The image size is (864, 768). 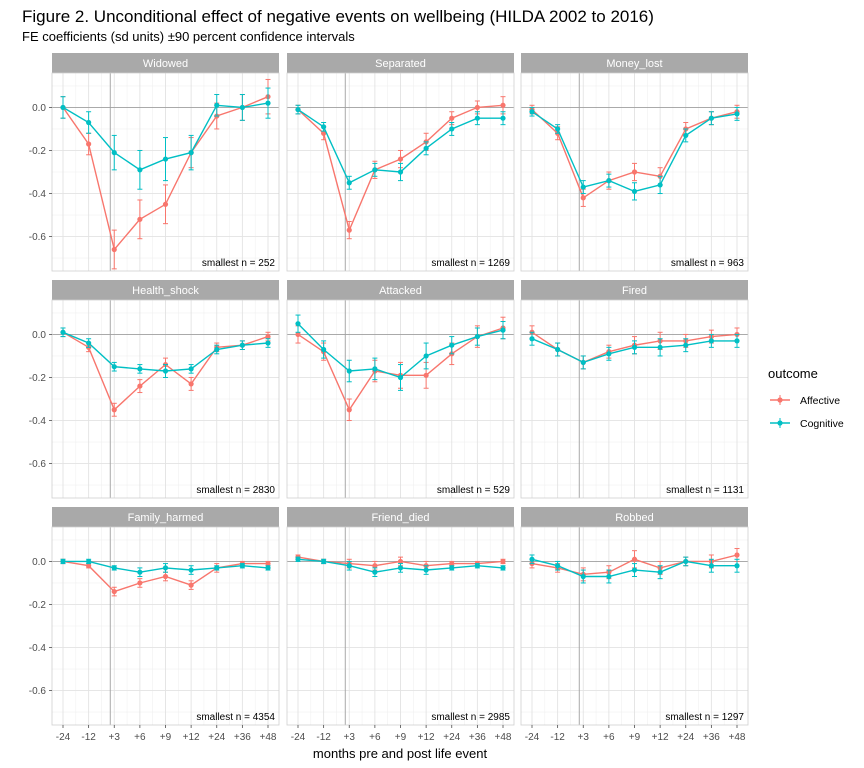 What do you see at coordinates (705, 490) in the screenshot?
I see `smallest-n-label: smallest n = 1131` at bounding box center [705, 490].